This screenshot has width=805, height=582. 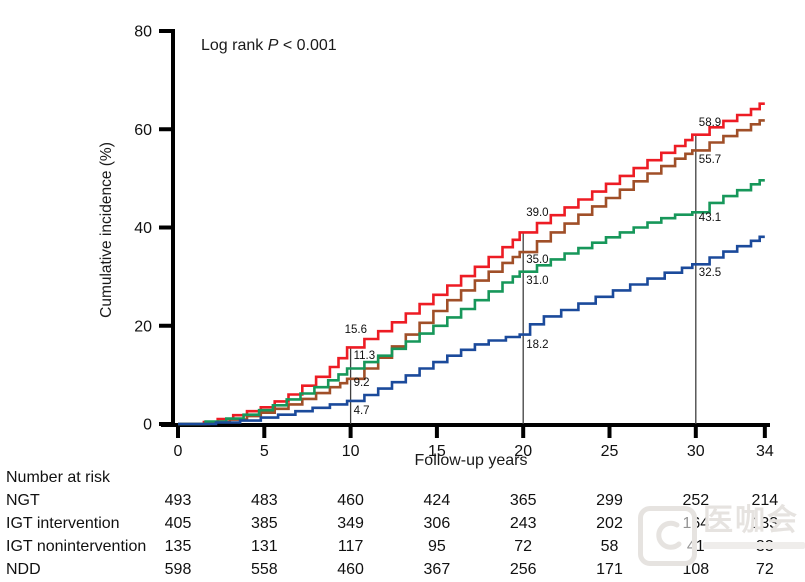 What do you see at coordinates (695, 546) in the screenshot?
I see `risk-value: 41` at bounding box center [695, 546].